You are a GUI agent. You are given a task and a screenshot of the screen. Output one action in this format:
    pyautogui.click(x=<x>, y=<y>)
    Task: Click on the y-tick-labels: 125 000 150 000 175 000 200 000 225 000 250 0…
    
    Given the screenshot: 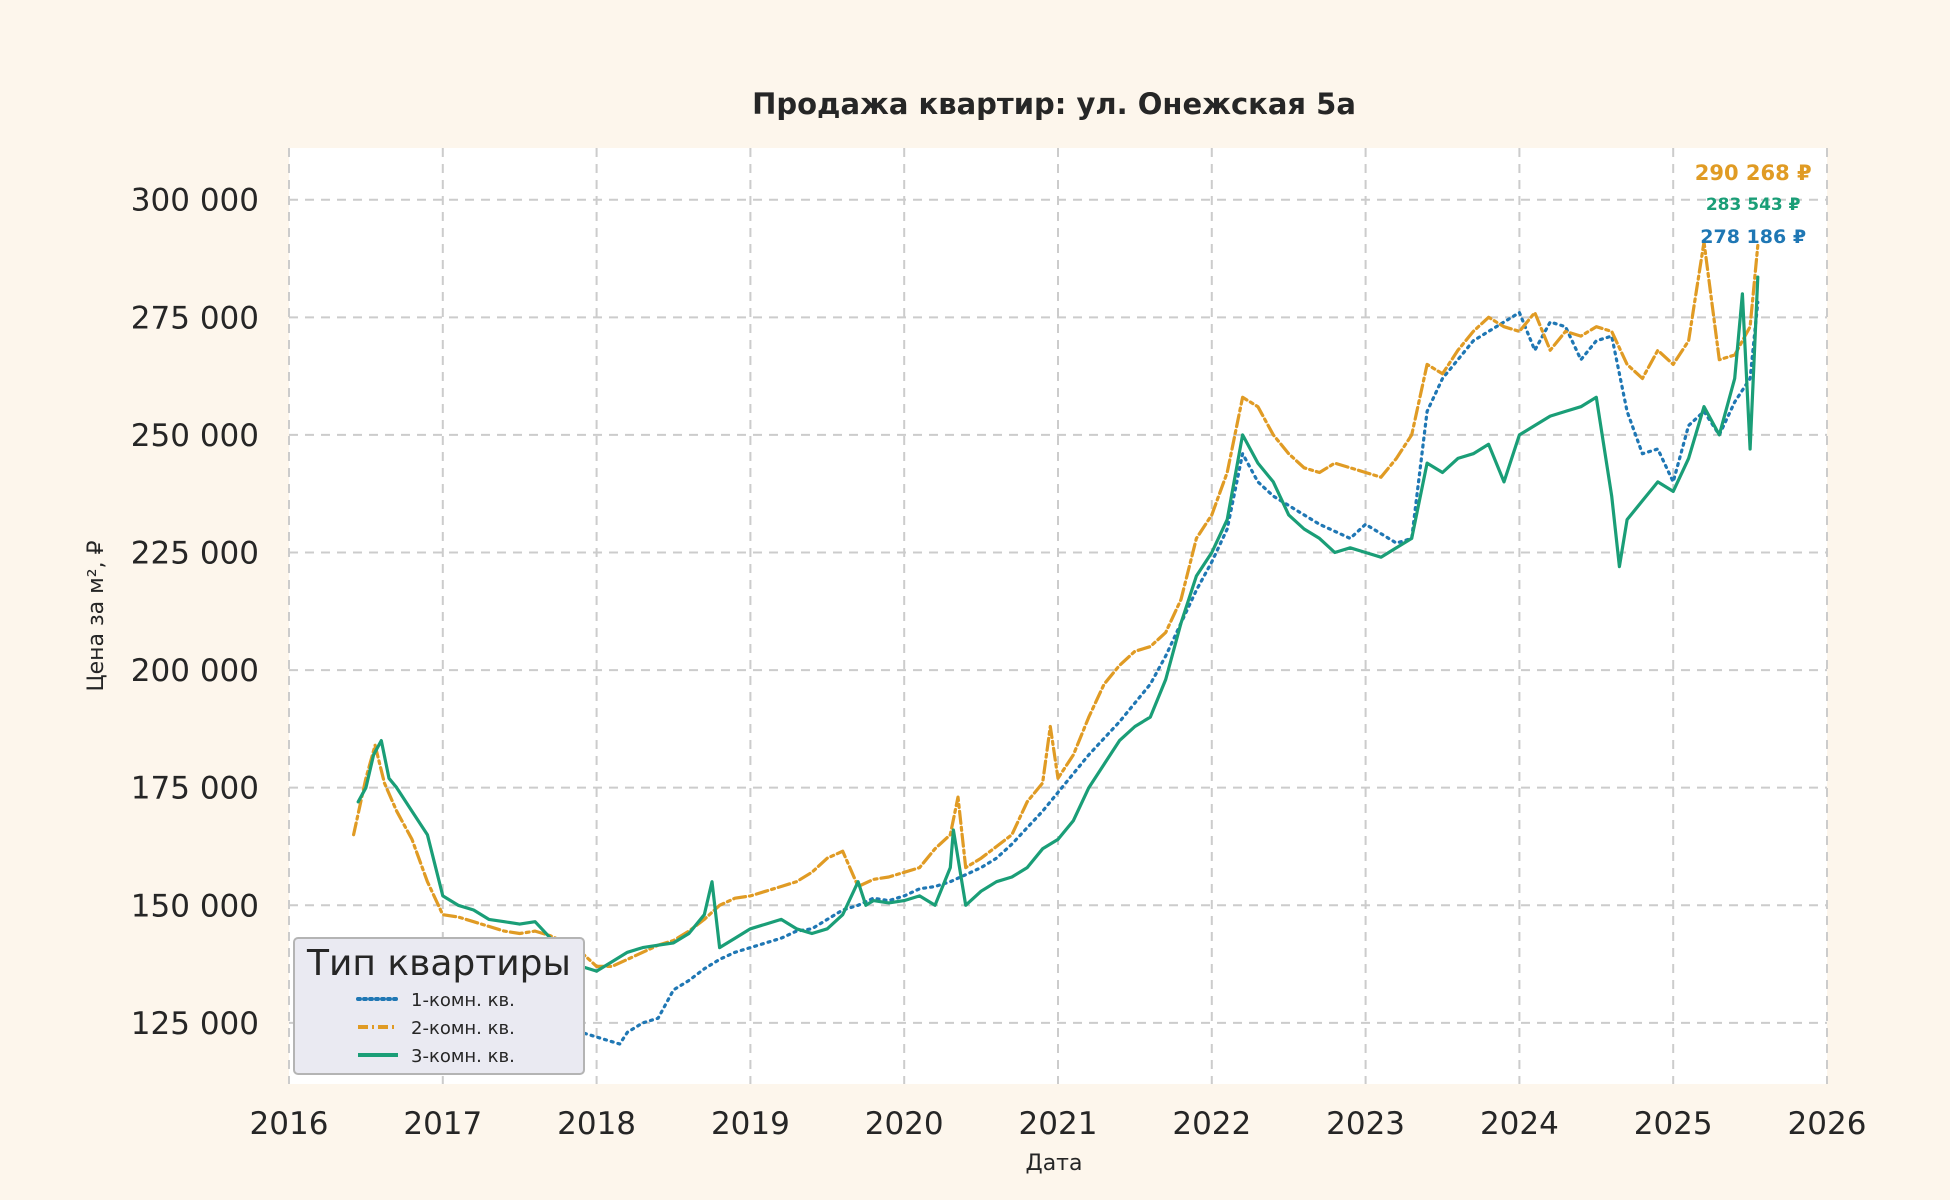 What is the action you would take?
    pyautogui.click(x=195, y=612)
    